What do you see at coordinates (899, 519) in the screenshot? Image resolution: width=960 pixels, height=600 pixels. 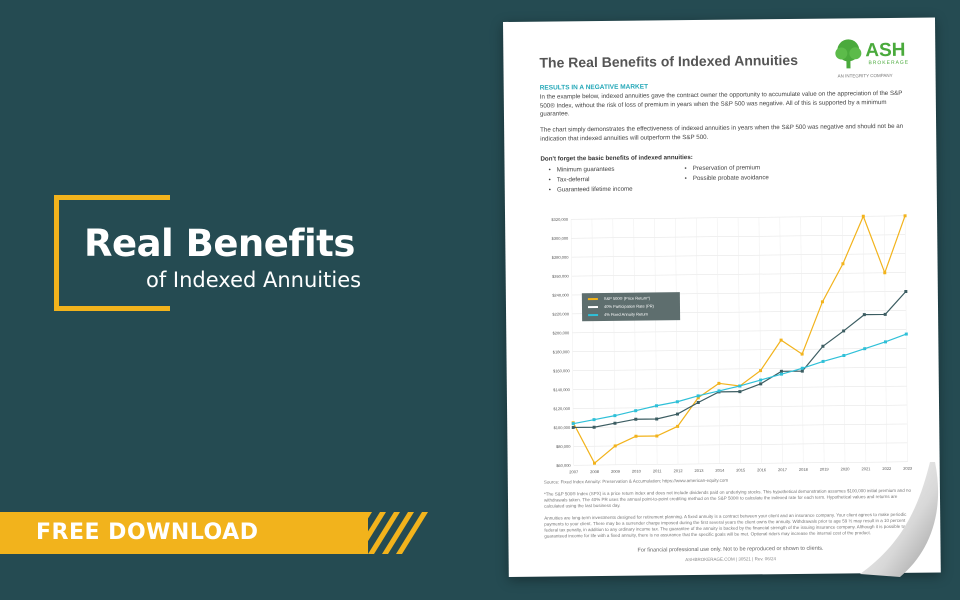 I see `page-curl-decoration` at bounding box center [899, 519].